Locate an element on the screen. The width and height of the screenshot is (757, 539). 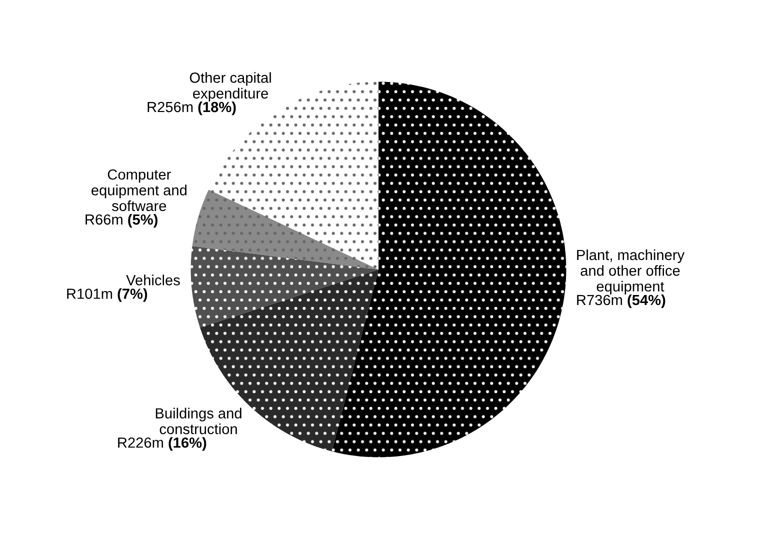
slice-label: Plant, machinery and other office equipment is located at coordinates (631, 271).